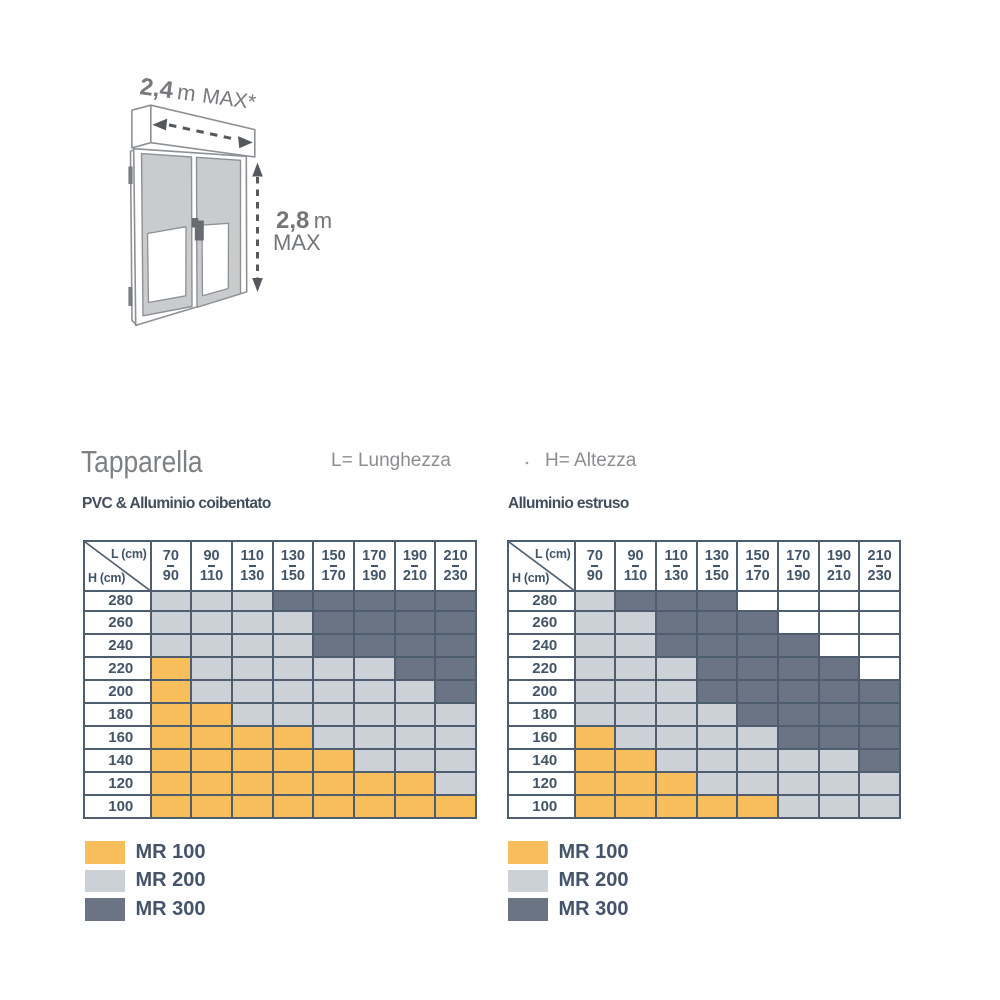  I want to click on svg-text: 2,8 m, so click(304, 220).